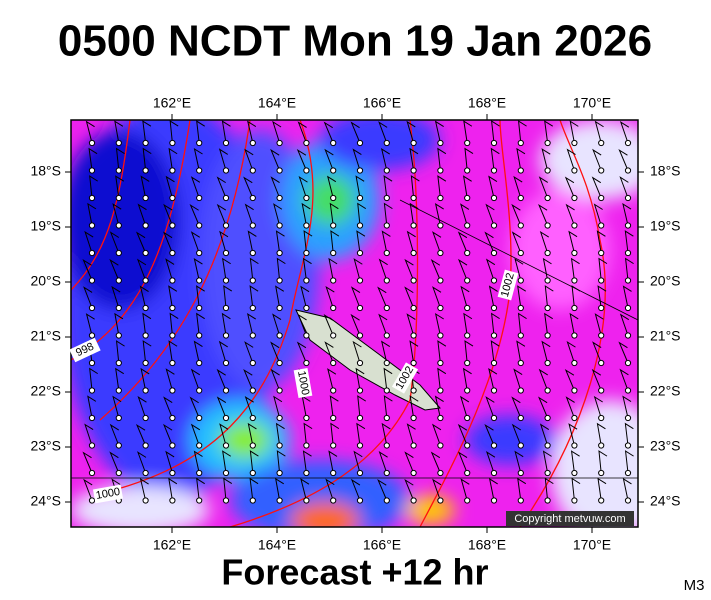 The width and height of the screenshot is (711, 600). Describe the element at coordinates (277, 545) in the screenshot. I see `lon-label: 164°E` at that location.